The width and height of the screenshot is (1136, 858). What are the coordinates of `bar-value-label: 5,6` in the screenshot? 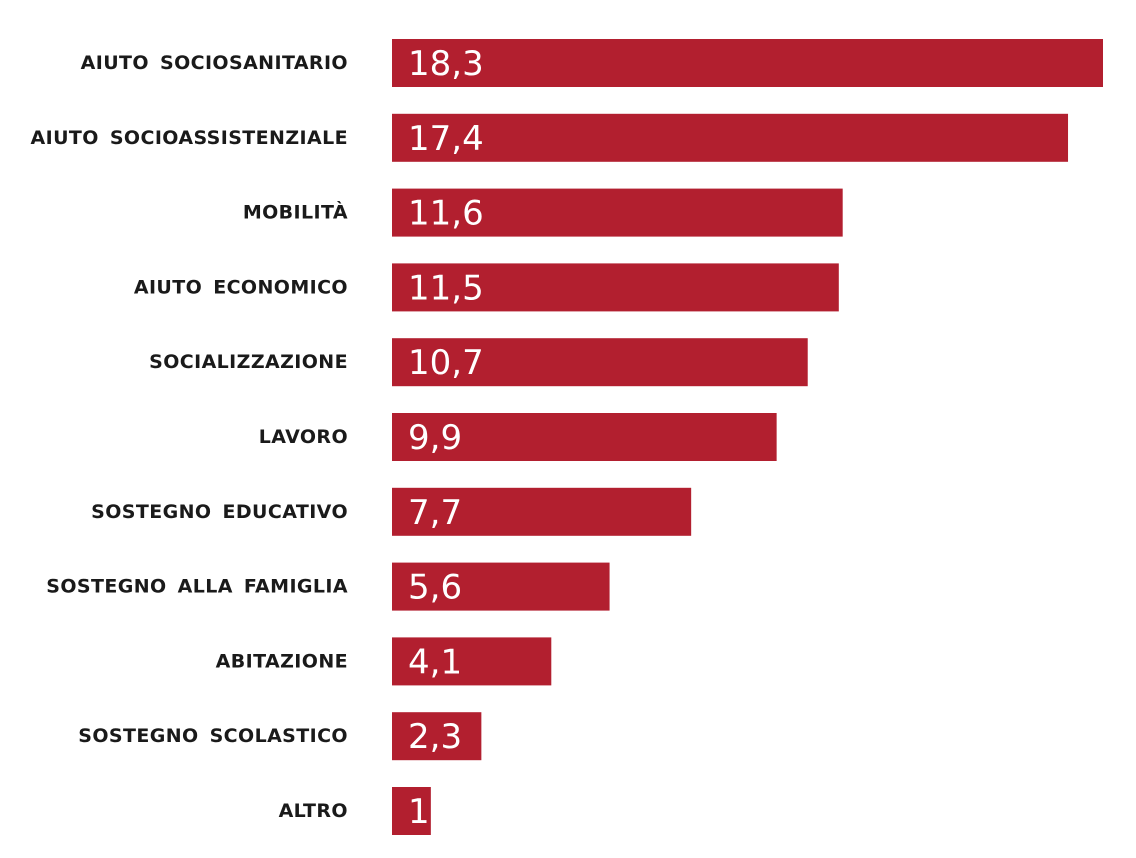 It's located at (435, 588).